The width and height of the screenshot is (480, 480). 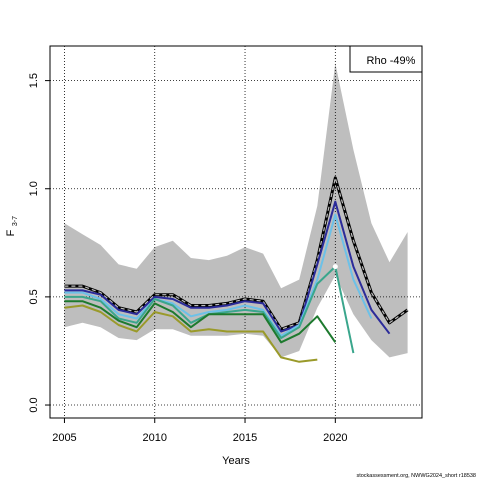 I want to click on x-axis-label: Years, so click(x=236, y=461).